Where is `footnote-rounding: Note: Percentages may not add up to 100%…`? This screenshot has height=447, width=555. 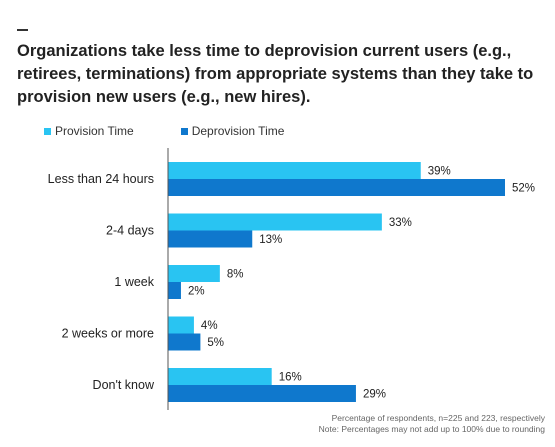
footnote-rounding: Note: Percentages may not add up to 100%… is located at coordinates (431, 429).